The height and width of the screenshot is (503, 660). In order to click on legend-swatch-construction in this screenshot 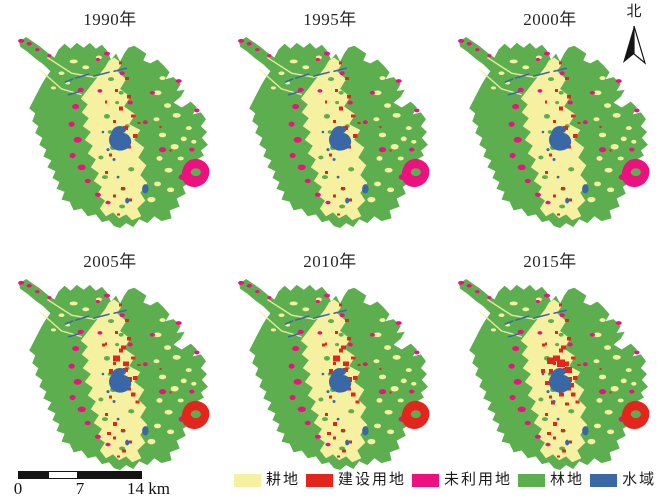, I will do `click(320, 480)`.